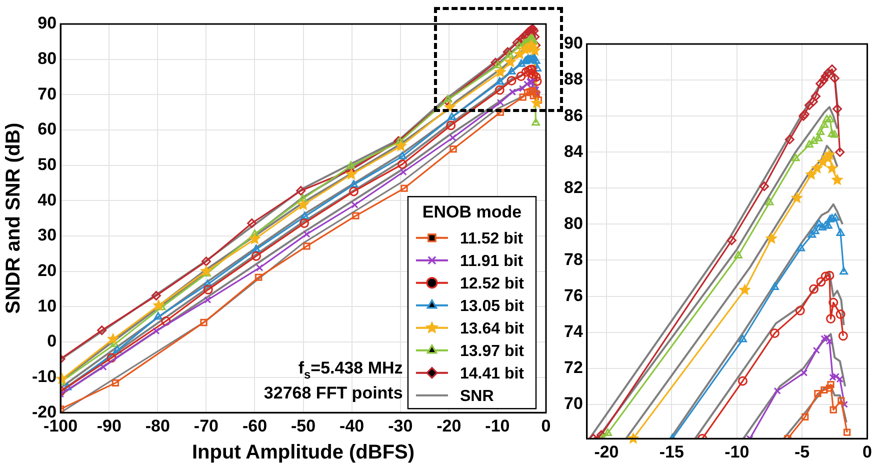  Describe the element at coordinates (573, 79) in the screenshot. I see `y-tick-label: 88` at that location.